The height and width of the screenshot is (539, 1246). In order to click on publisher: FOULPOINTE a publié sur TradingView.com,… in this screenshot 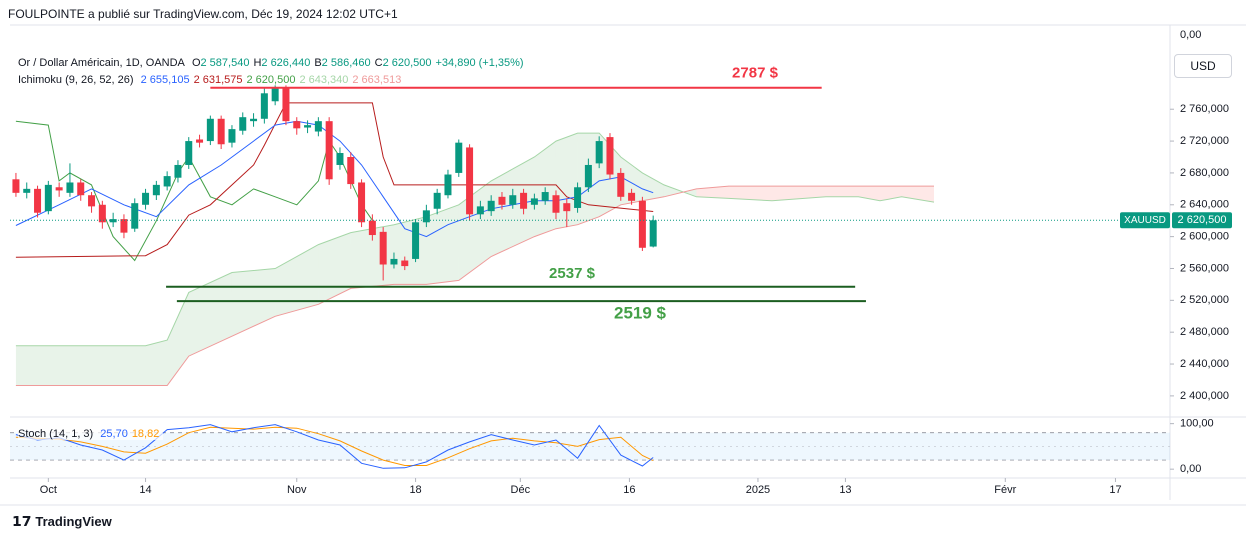, I will do `click(203, 14)`.